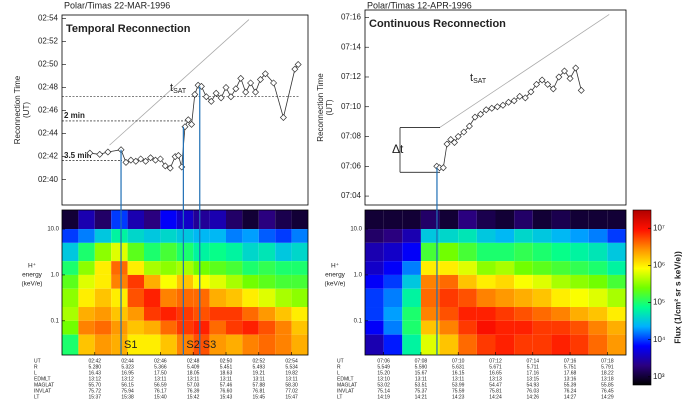  Describe the element at coordinates (677, 297) in the screenshot. I see `colorbar-label: Flux (1/cm² sr s keV/e))` at that location.